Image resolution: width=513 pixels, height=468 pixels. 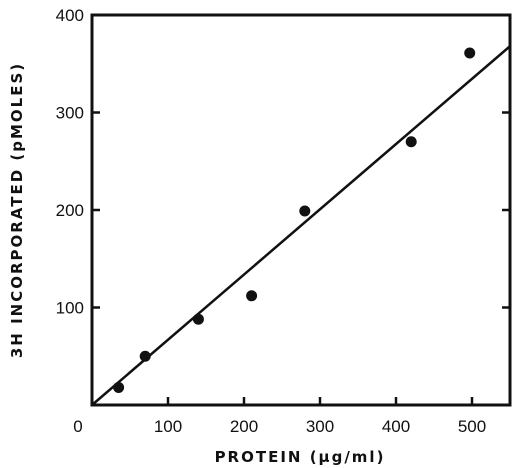 I want to click on y-tick-labels: 100 200 300 400, so click(x=70, y=162).